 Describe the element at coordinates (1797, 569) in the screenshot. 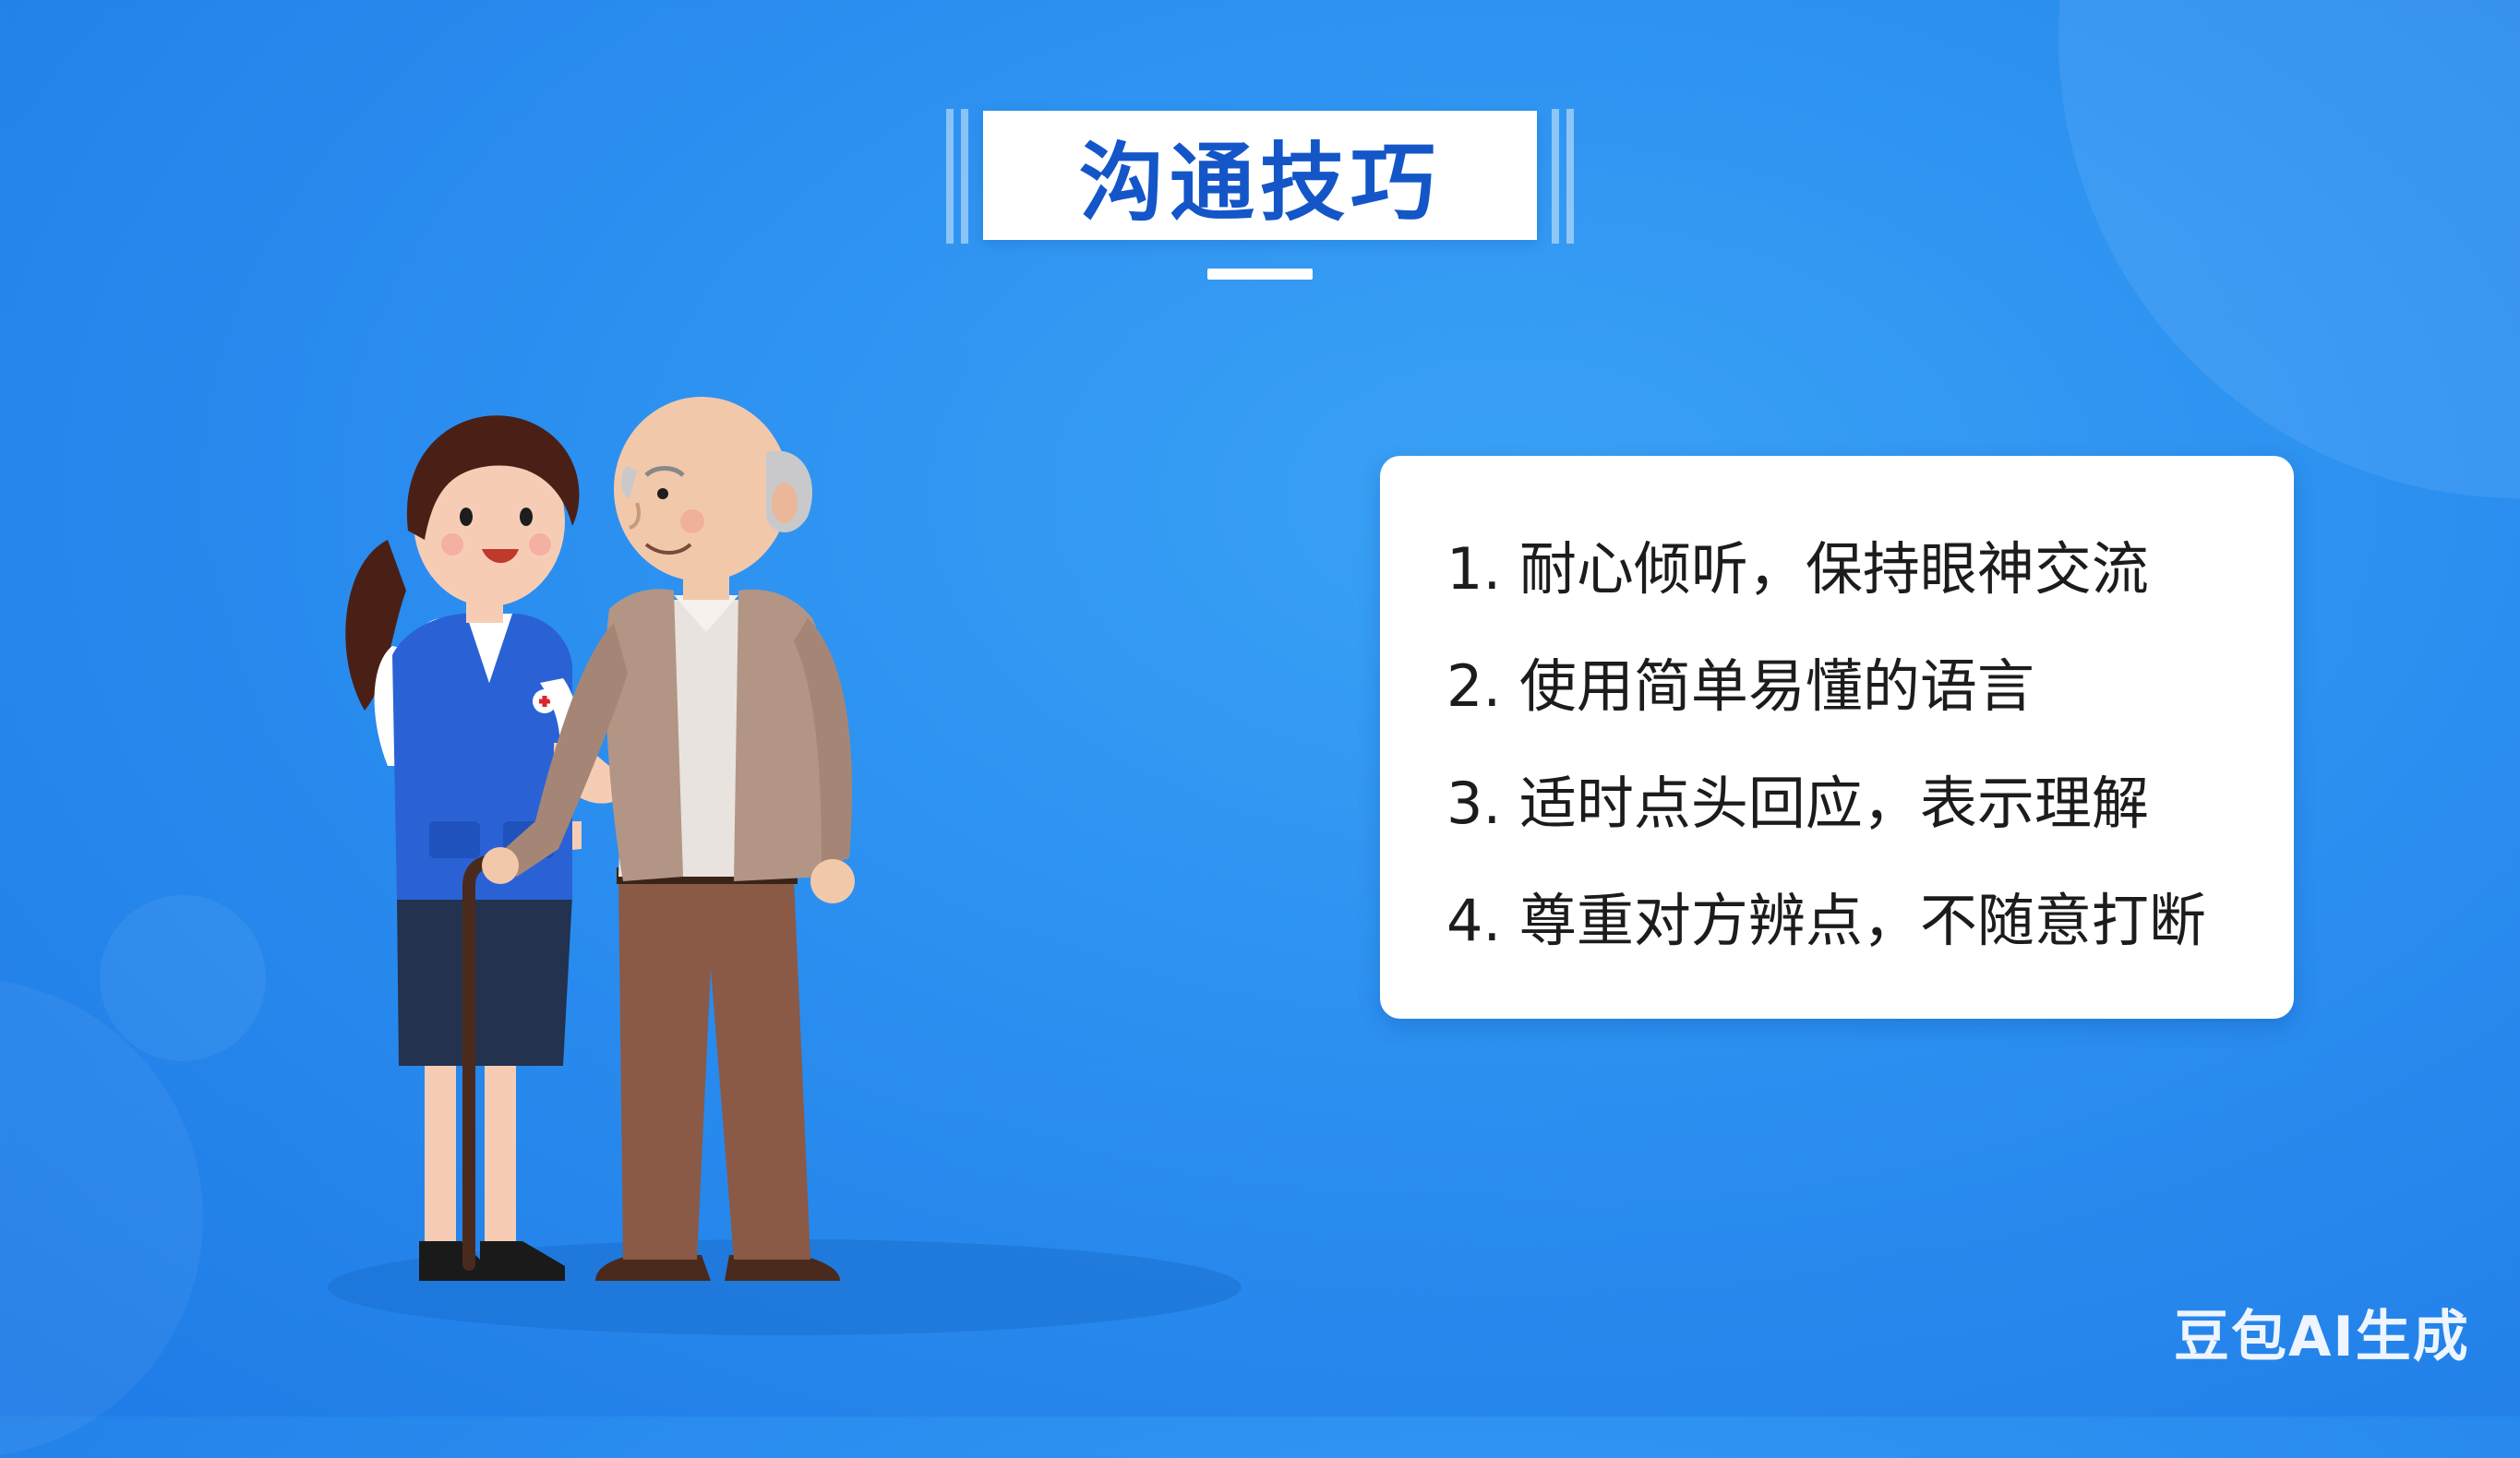

I see `tip-item: 1. 耐心倾听，保持眼神交流` at that location.